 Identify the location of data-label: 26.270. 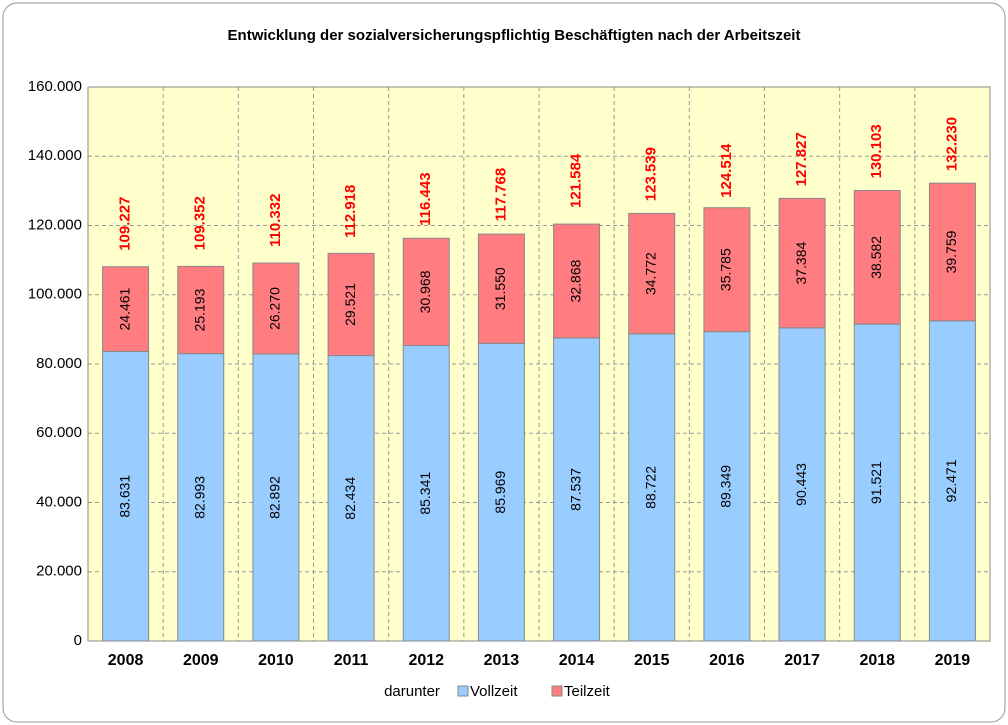
(275, 308).